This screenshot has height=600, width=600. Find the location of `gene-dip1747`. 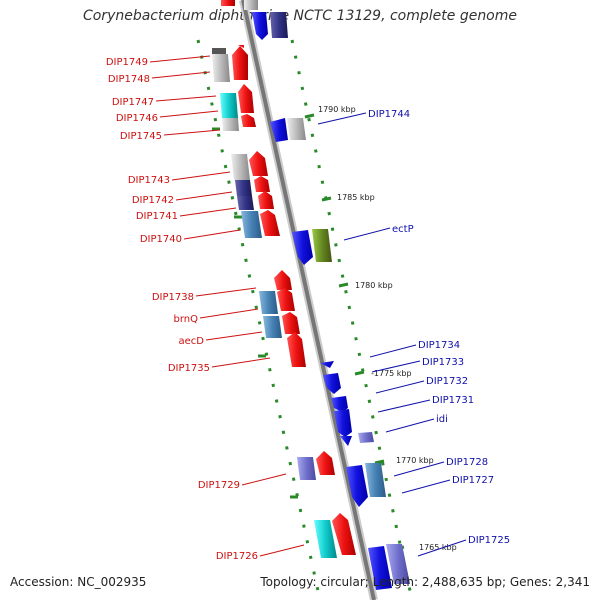

gene-dip1747 is located at coordinates (229, 105).